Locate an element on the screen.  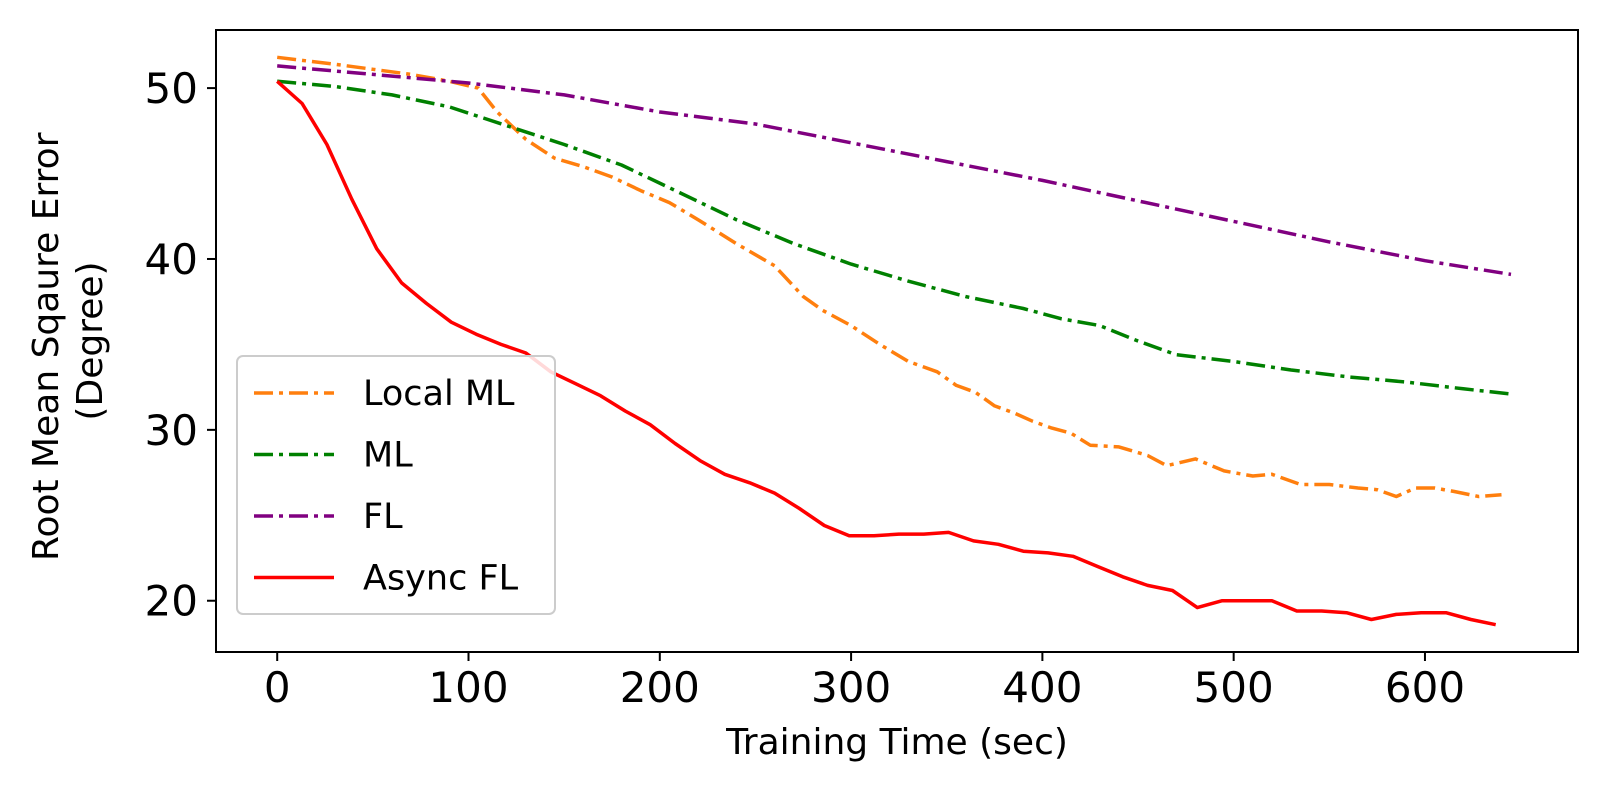
y-tick-label: 40 is located at coordinates (171, 259).